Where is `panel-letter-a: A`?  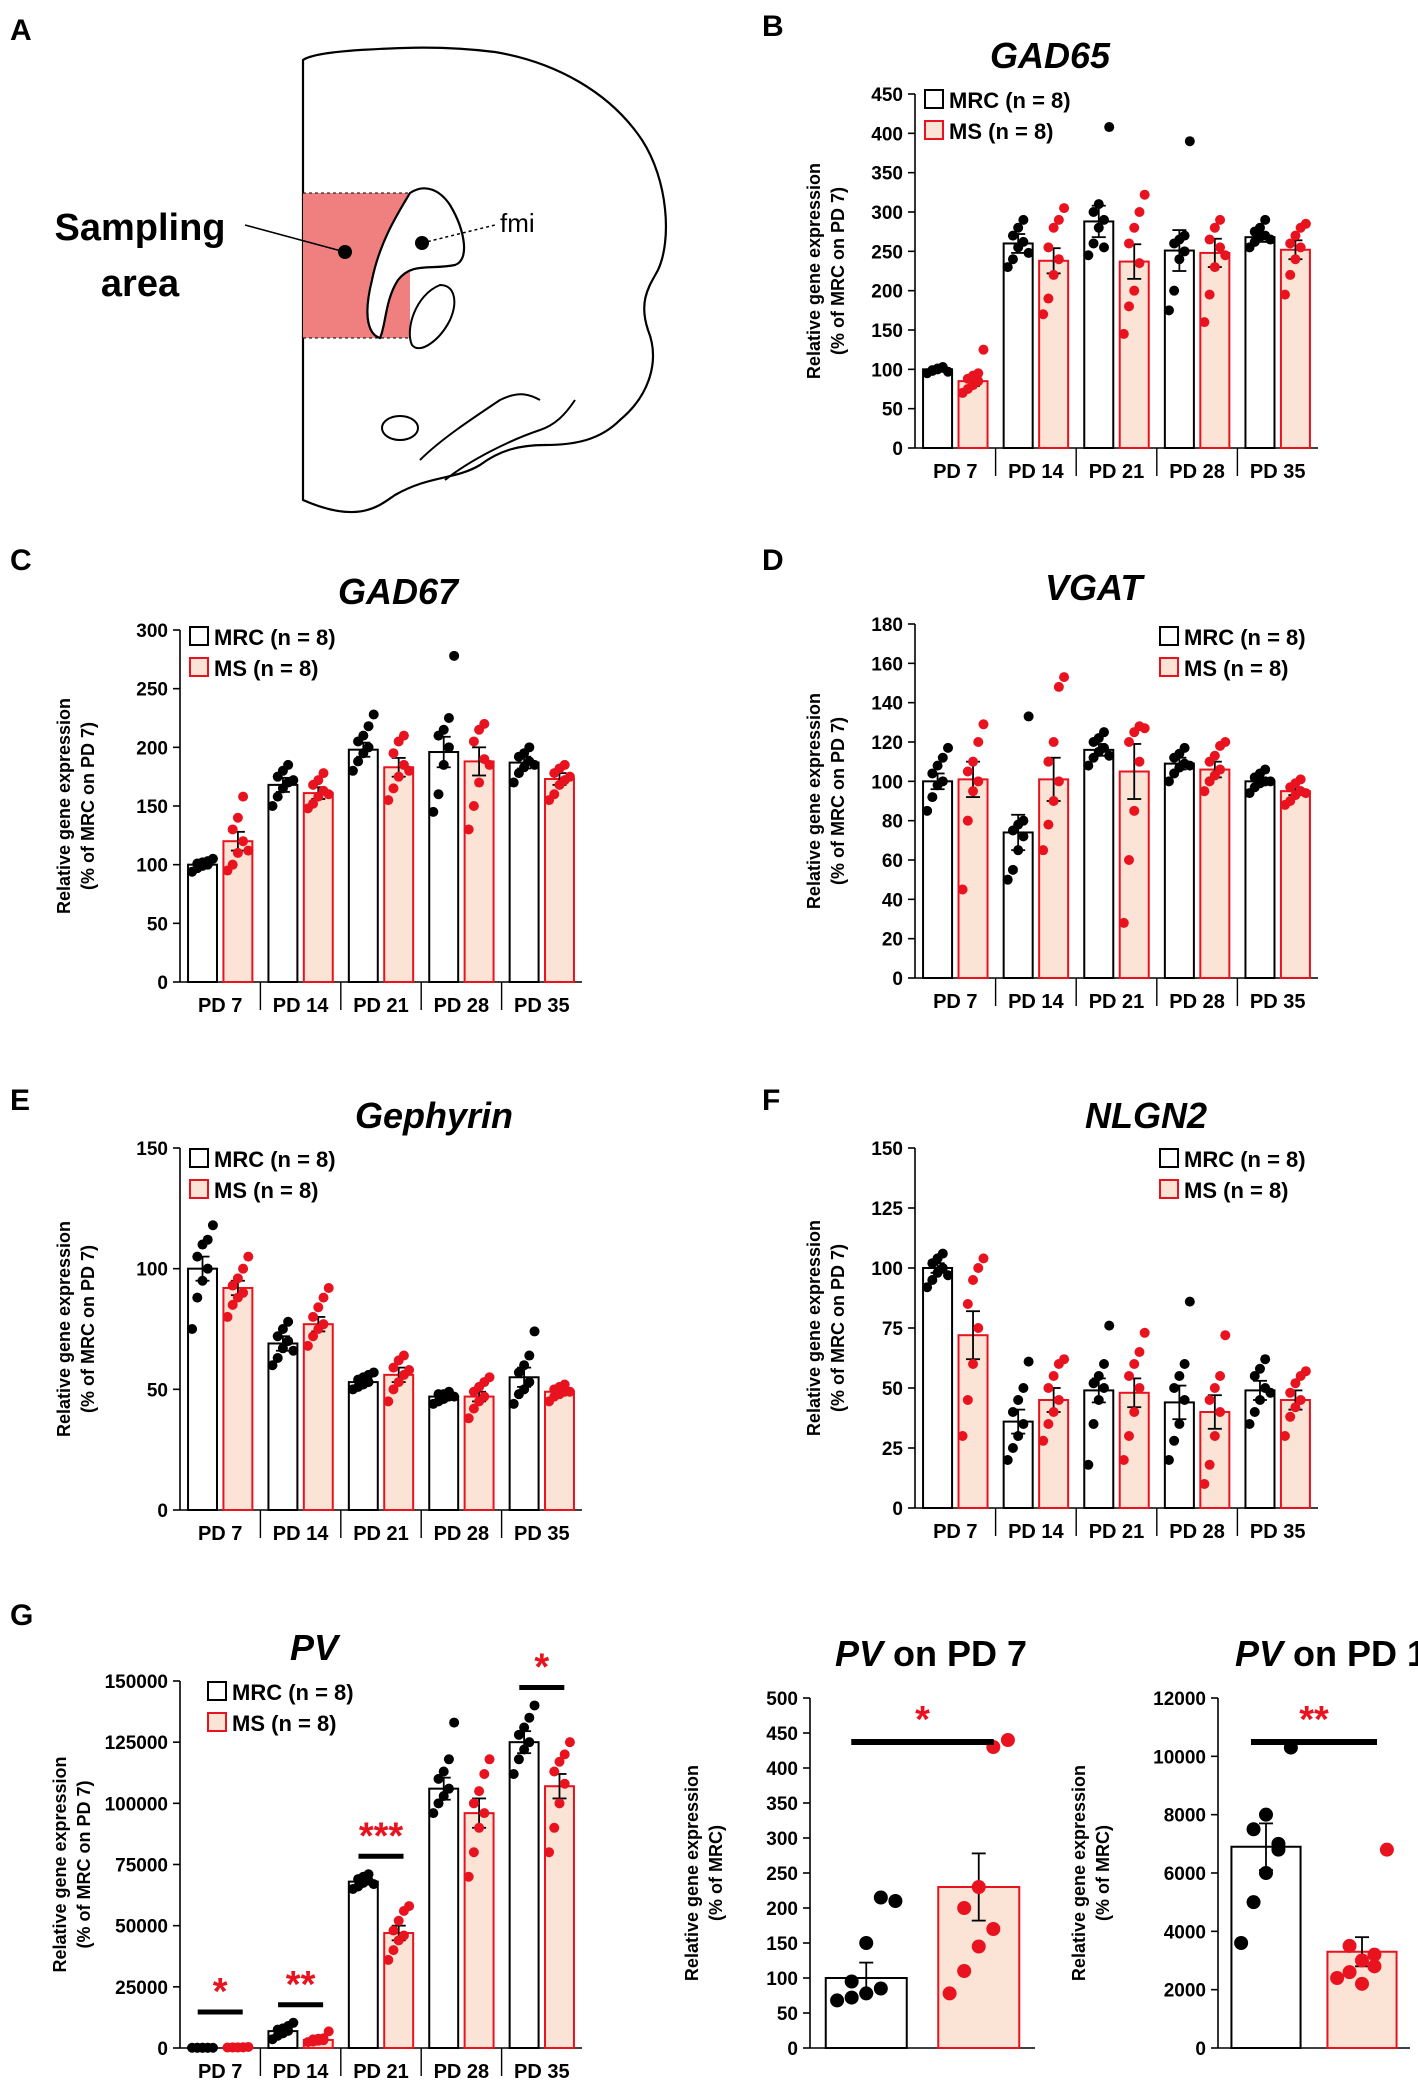 panel-letter-a: A is located at coordinates (21, 30).